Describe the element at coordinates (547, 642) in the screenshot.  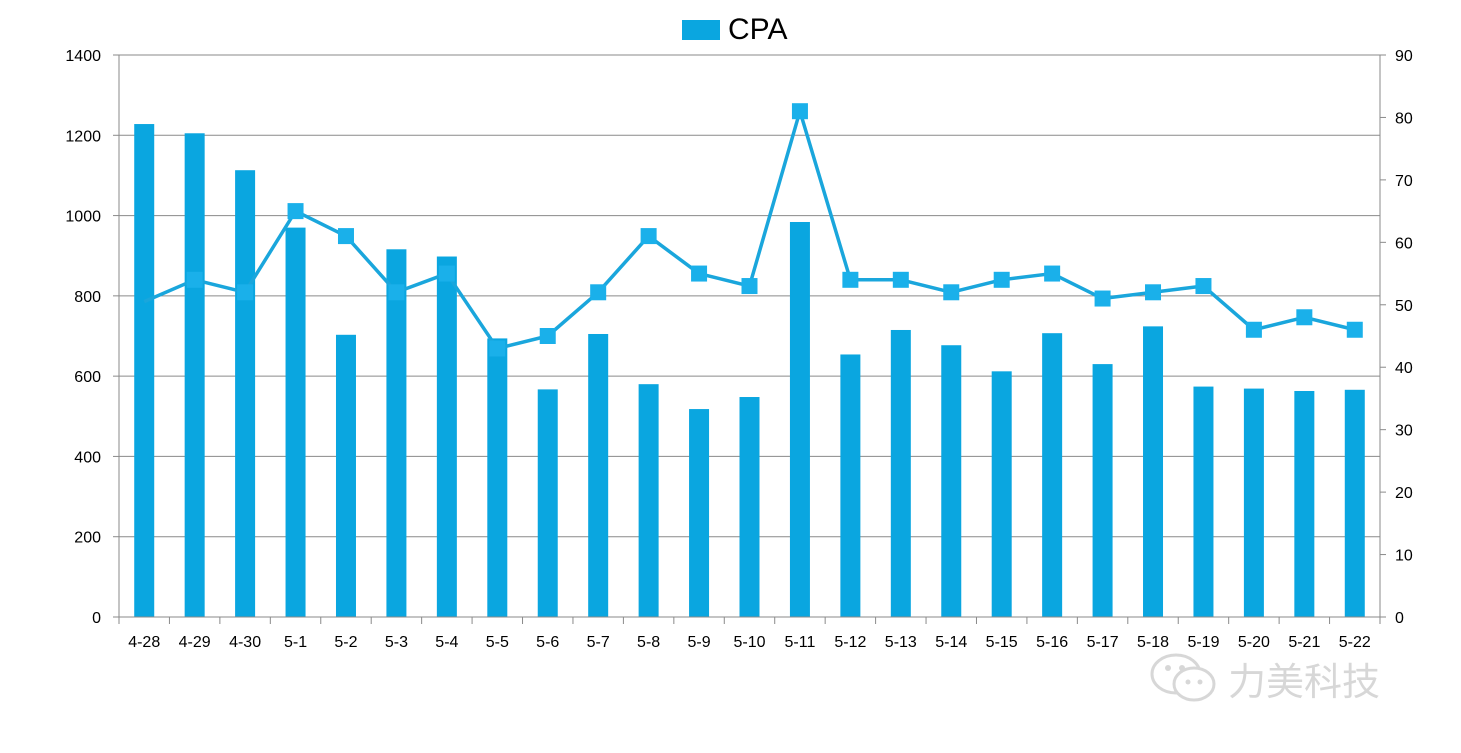
I see `x-tick-label: 5-6` at that location.